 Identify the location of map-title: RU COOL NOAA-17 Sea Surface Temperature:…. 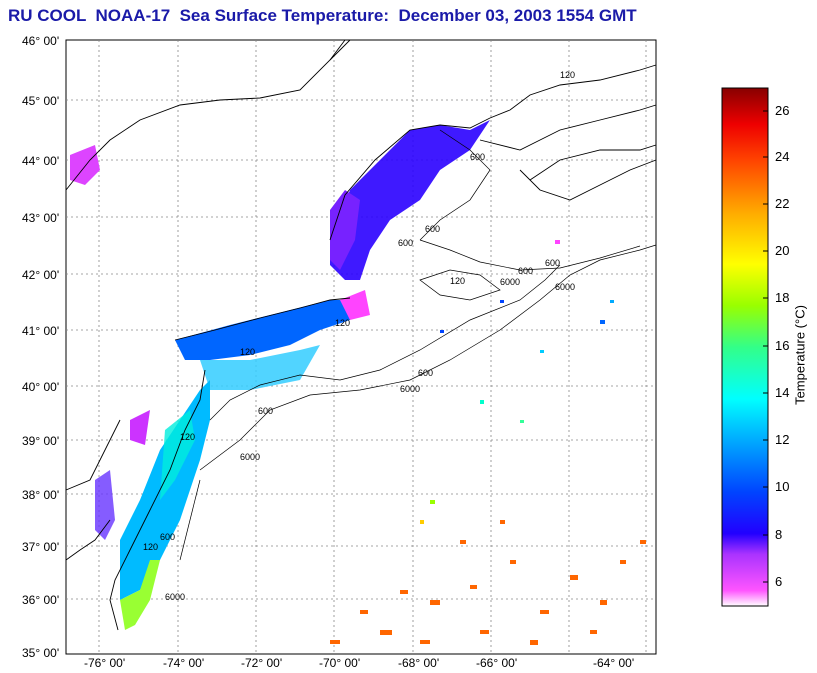
(322, 15).